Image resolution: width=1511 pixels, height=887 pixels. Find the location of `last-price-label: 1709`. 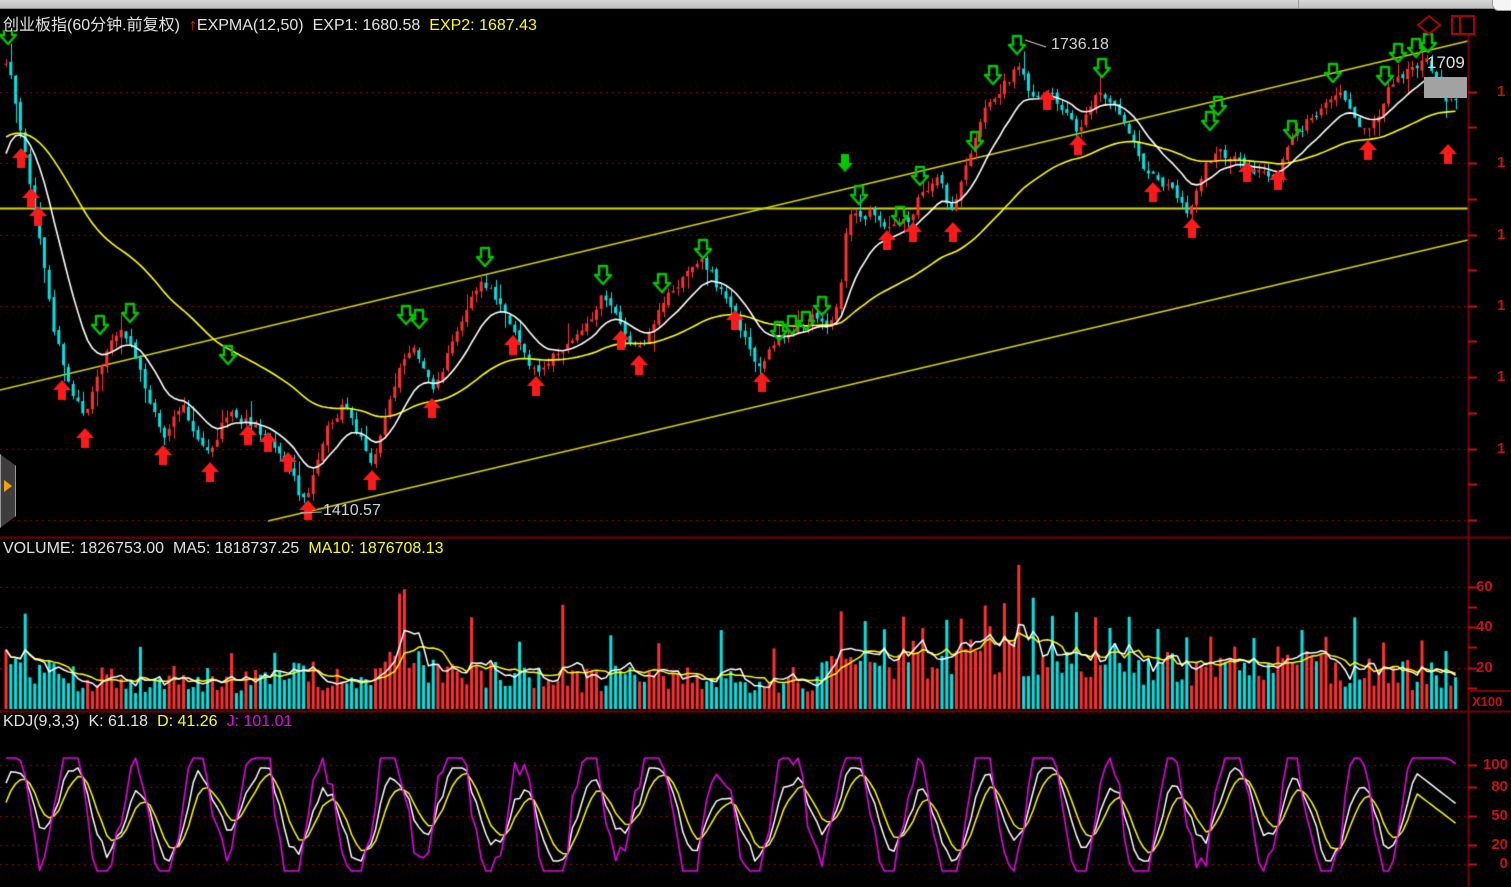

last-price-label: 1709 is located at coordinates (1446, 62).